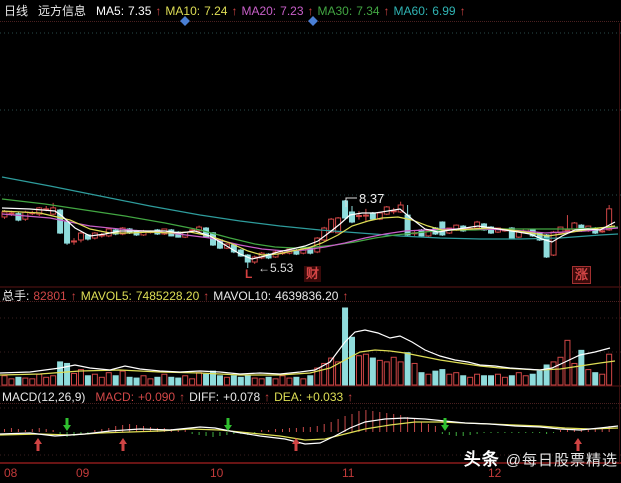  What do you see at coordinates (204, 397) in the screenshot?
I see `diff-label: DIFF:` at bounding box center [204, 397].